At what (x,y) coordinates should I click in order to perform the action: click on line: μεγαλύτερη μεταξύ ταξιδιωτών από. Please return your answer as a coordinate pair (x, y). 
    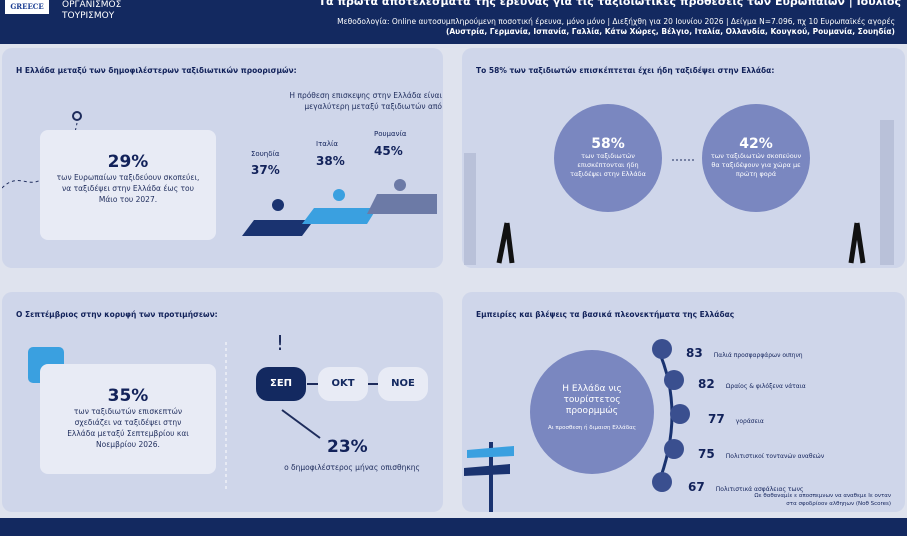
    Looking at the image, I should click on (373, 106).